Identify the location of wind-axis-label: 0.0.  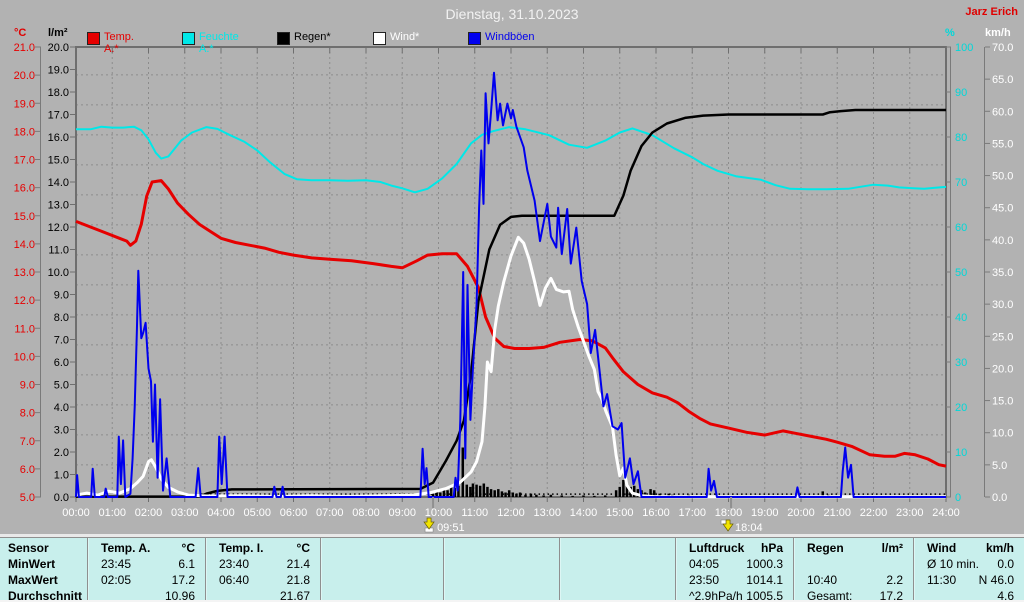
(999, 498).